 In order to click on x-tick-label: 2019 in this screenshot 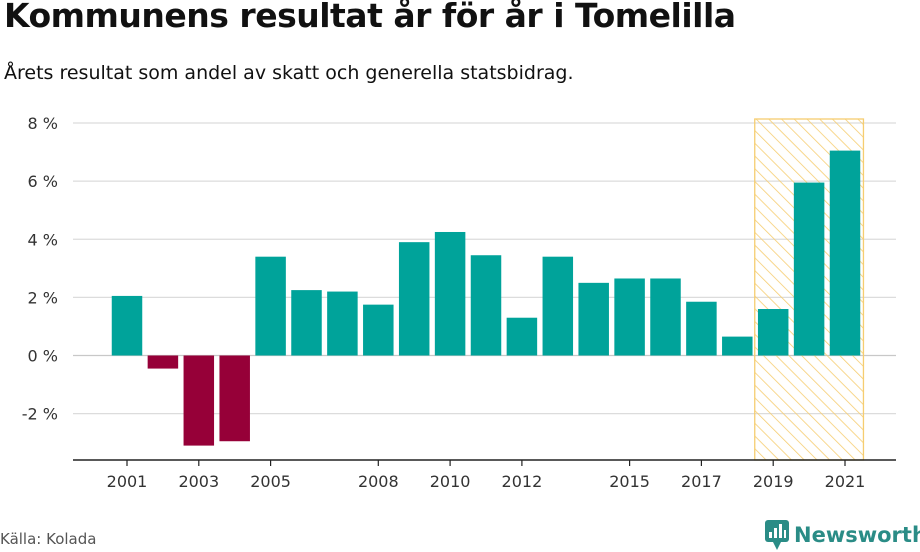, I will do `click(773, 481)`.